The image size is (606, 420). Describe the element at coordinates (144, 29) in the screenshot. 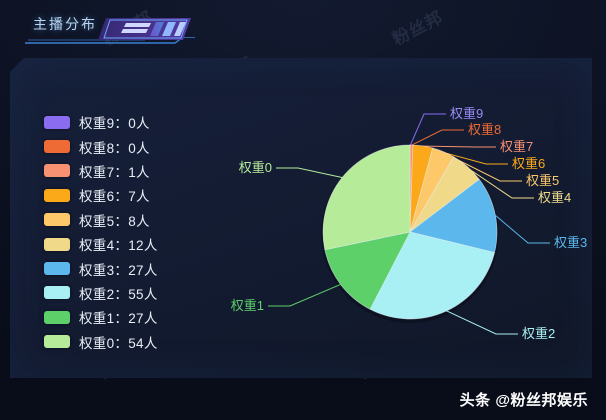

I see `brand-logo-icon` at that location.